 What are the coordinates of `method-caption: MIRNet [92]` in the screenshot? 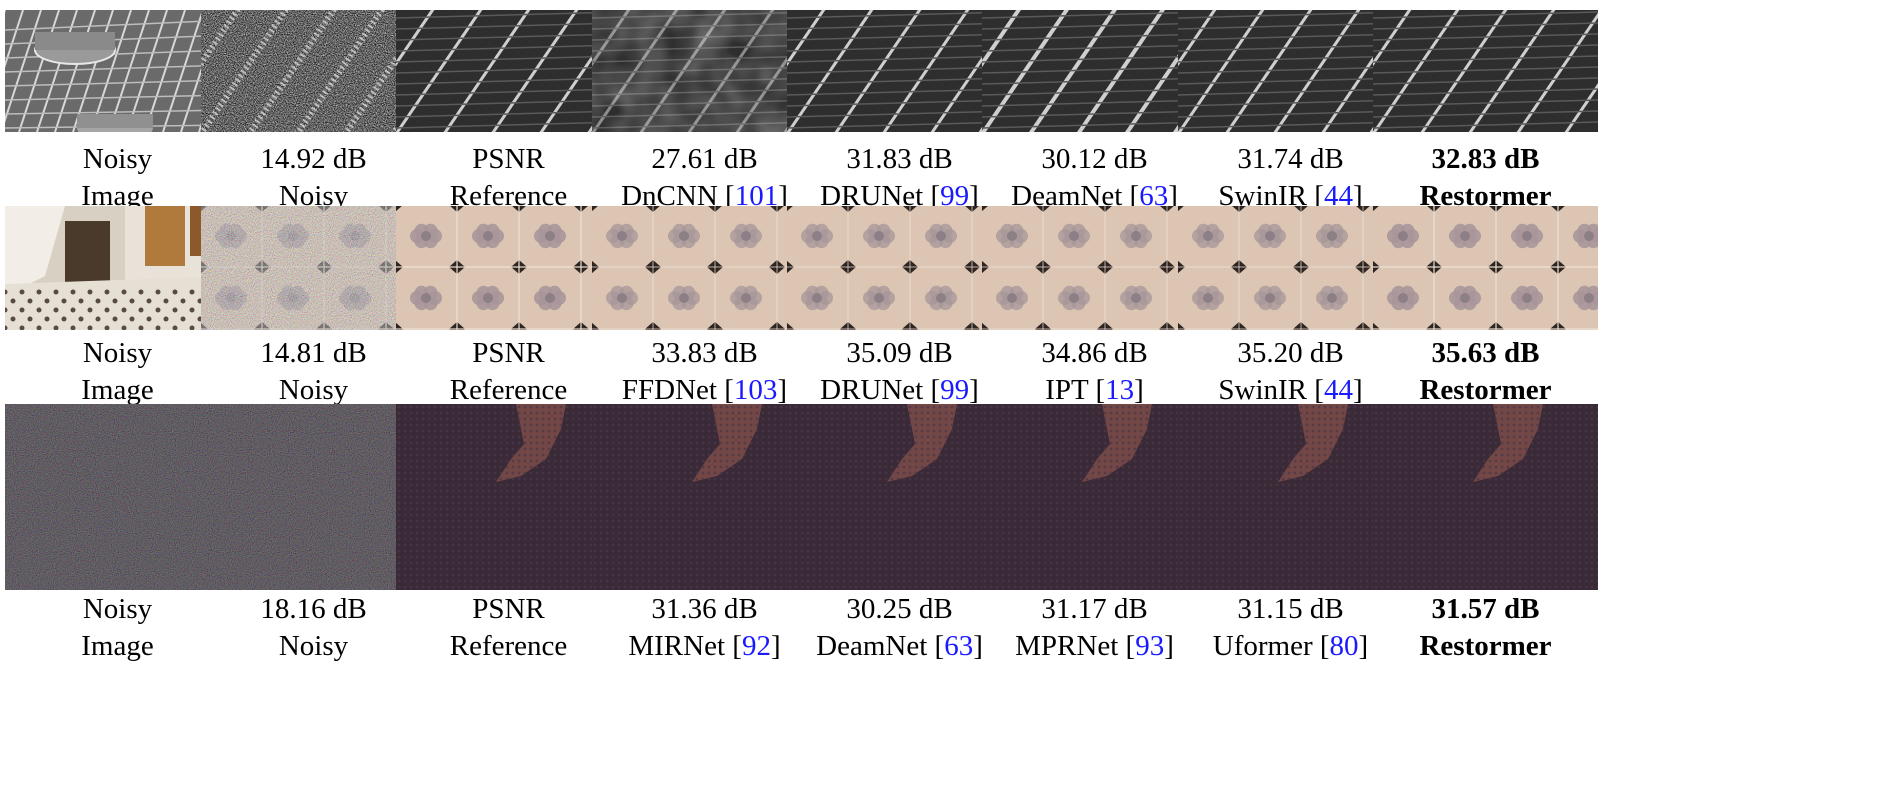 It's located at (704, 646).